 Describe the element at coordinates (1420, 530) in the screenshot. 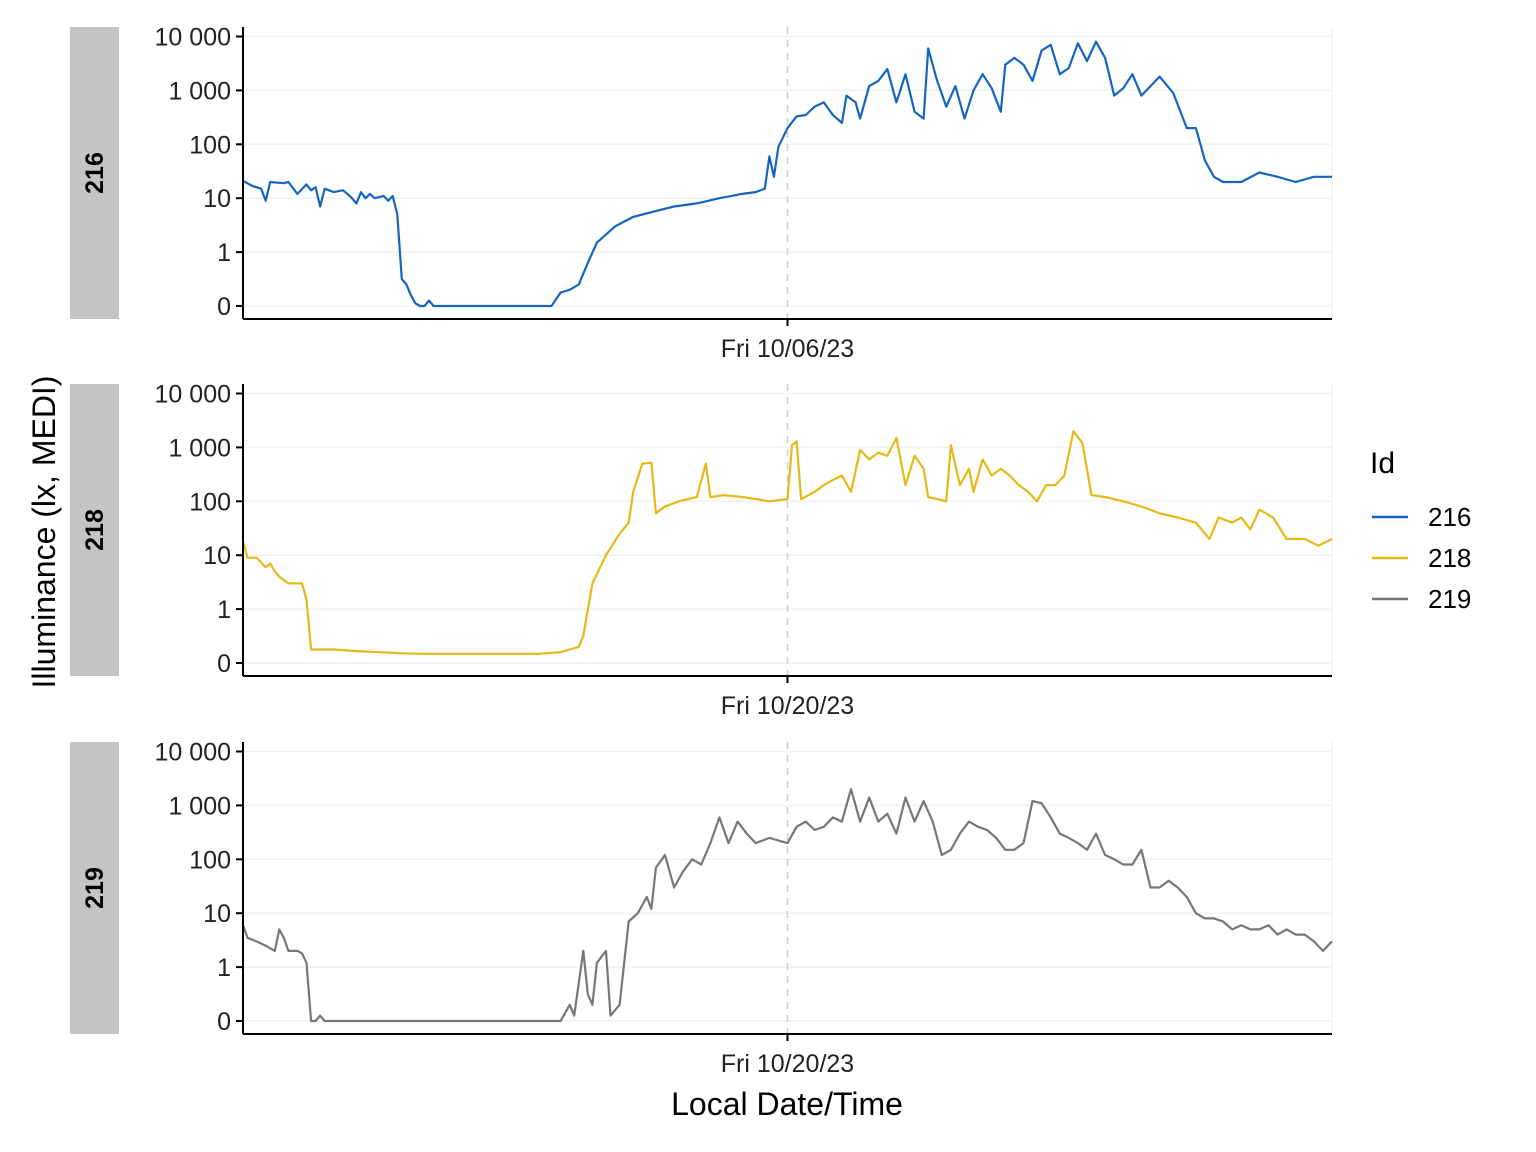

I see `legend: Id 216 218 219` at that location.